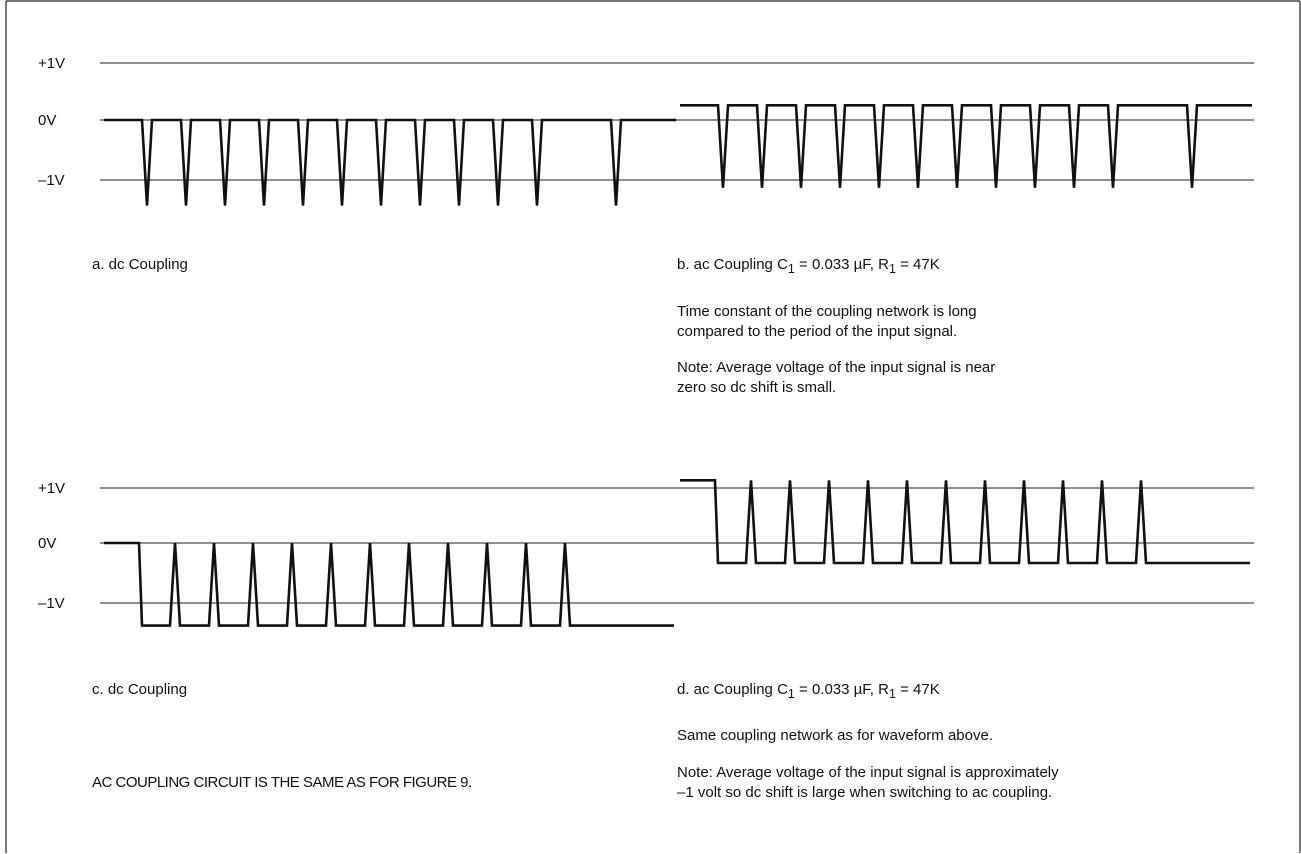 This screenshot has width=1301, height=854. Describe the element at coordinates (892, 269) in the screenshot. I see `caption-b-sub2: 1` at that location.